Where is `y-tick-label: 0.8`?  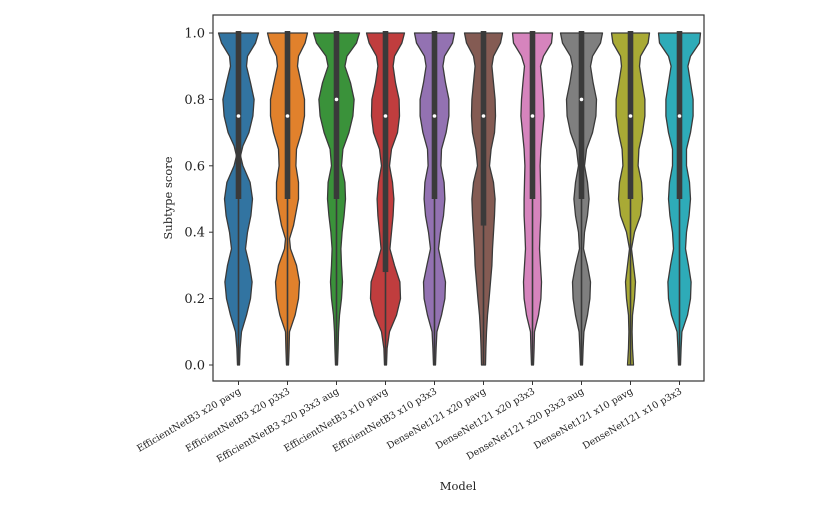
y-tick-label: 0.8 is located at coordinates (194, 100).